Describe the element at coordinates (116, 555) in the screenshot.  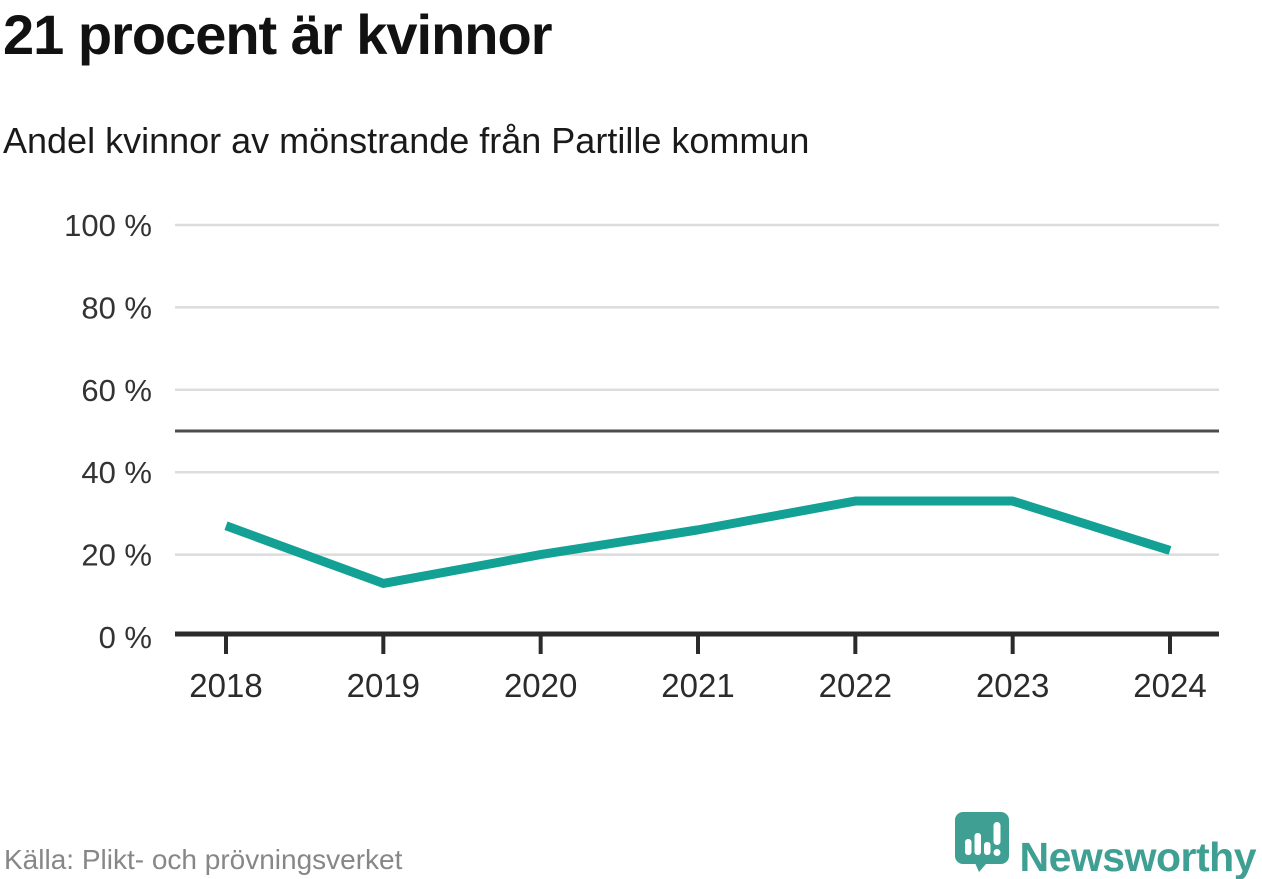
I see `y-tick-label: 20 %` at that location.